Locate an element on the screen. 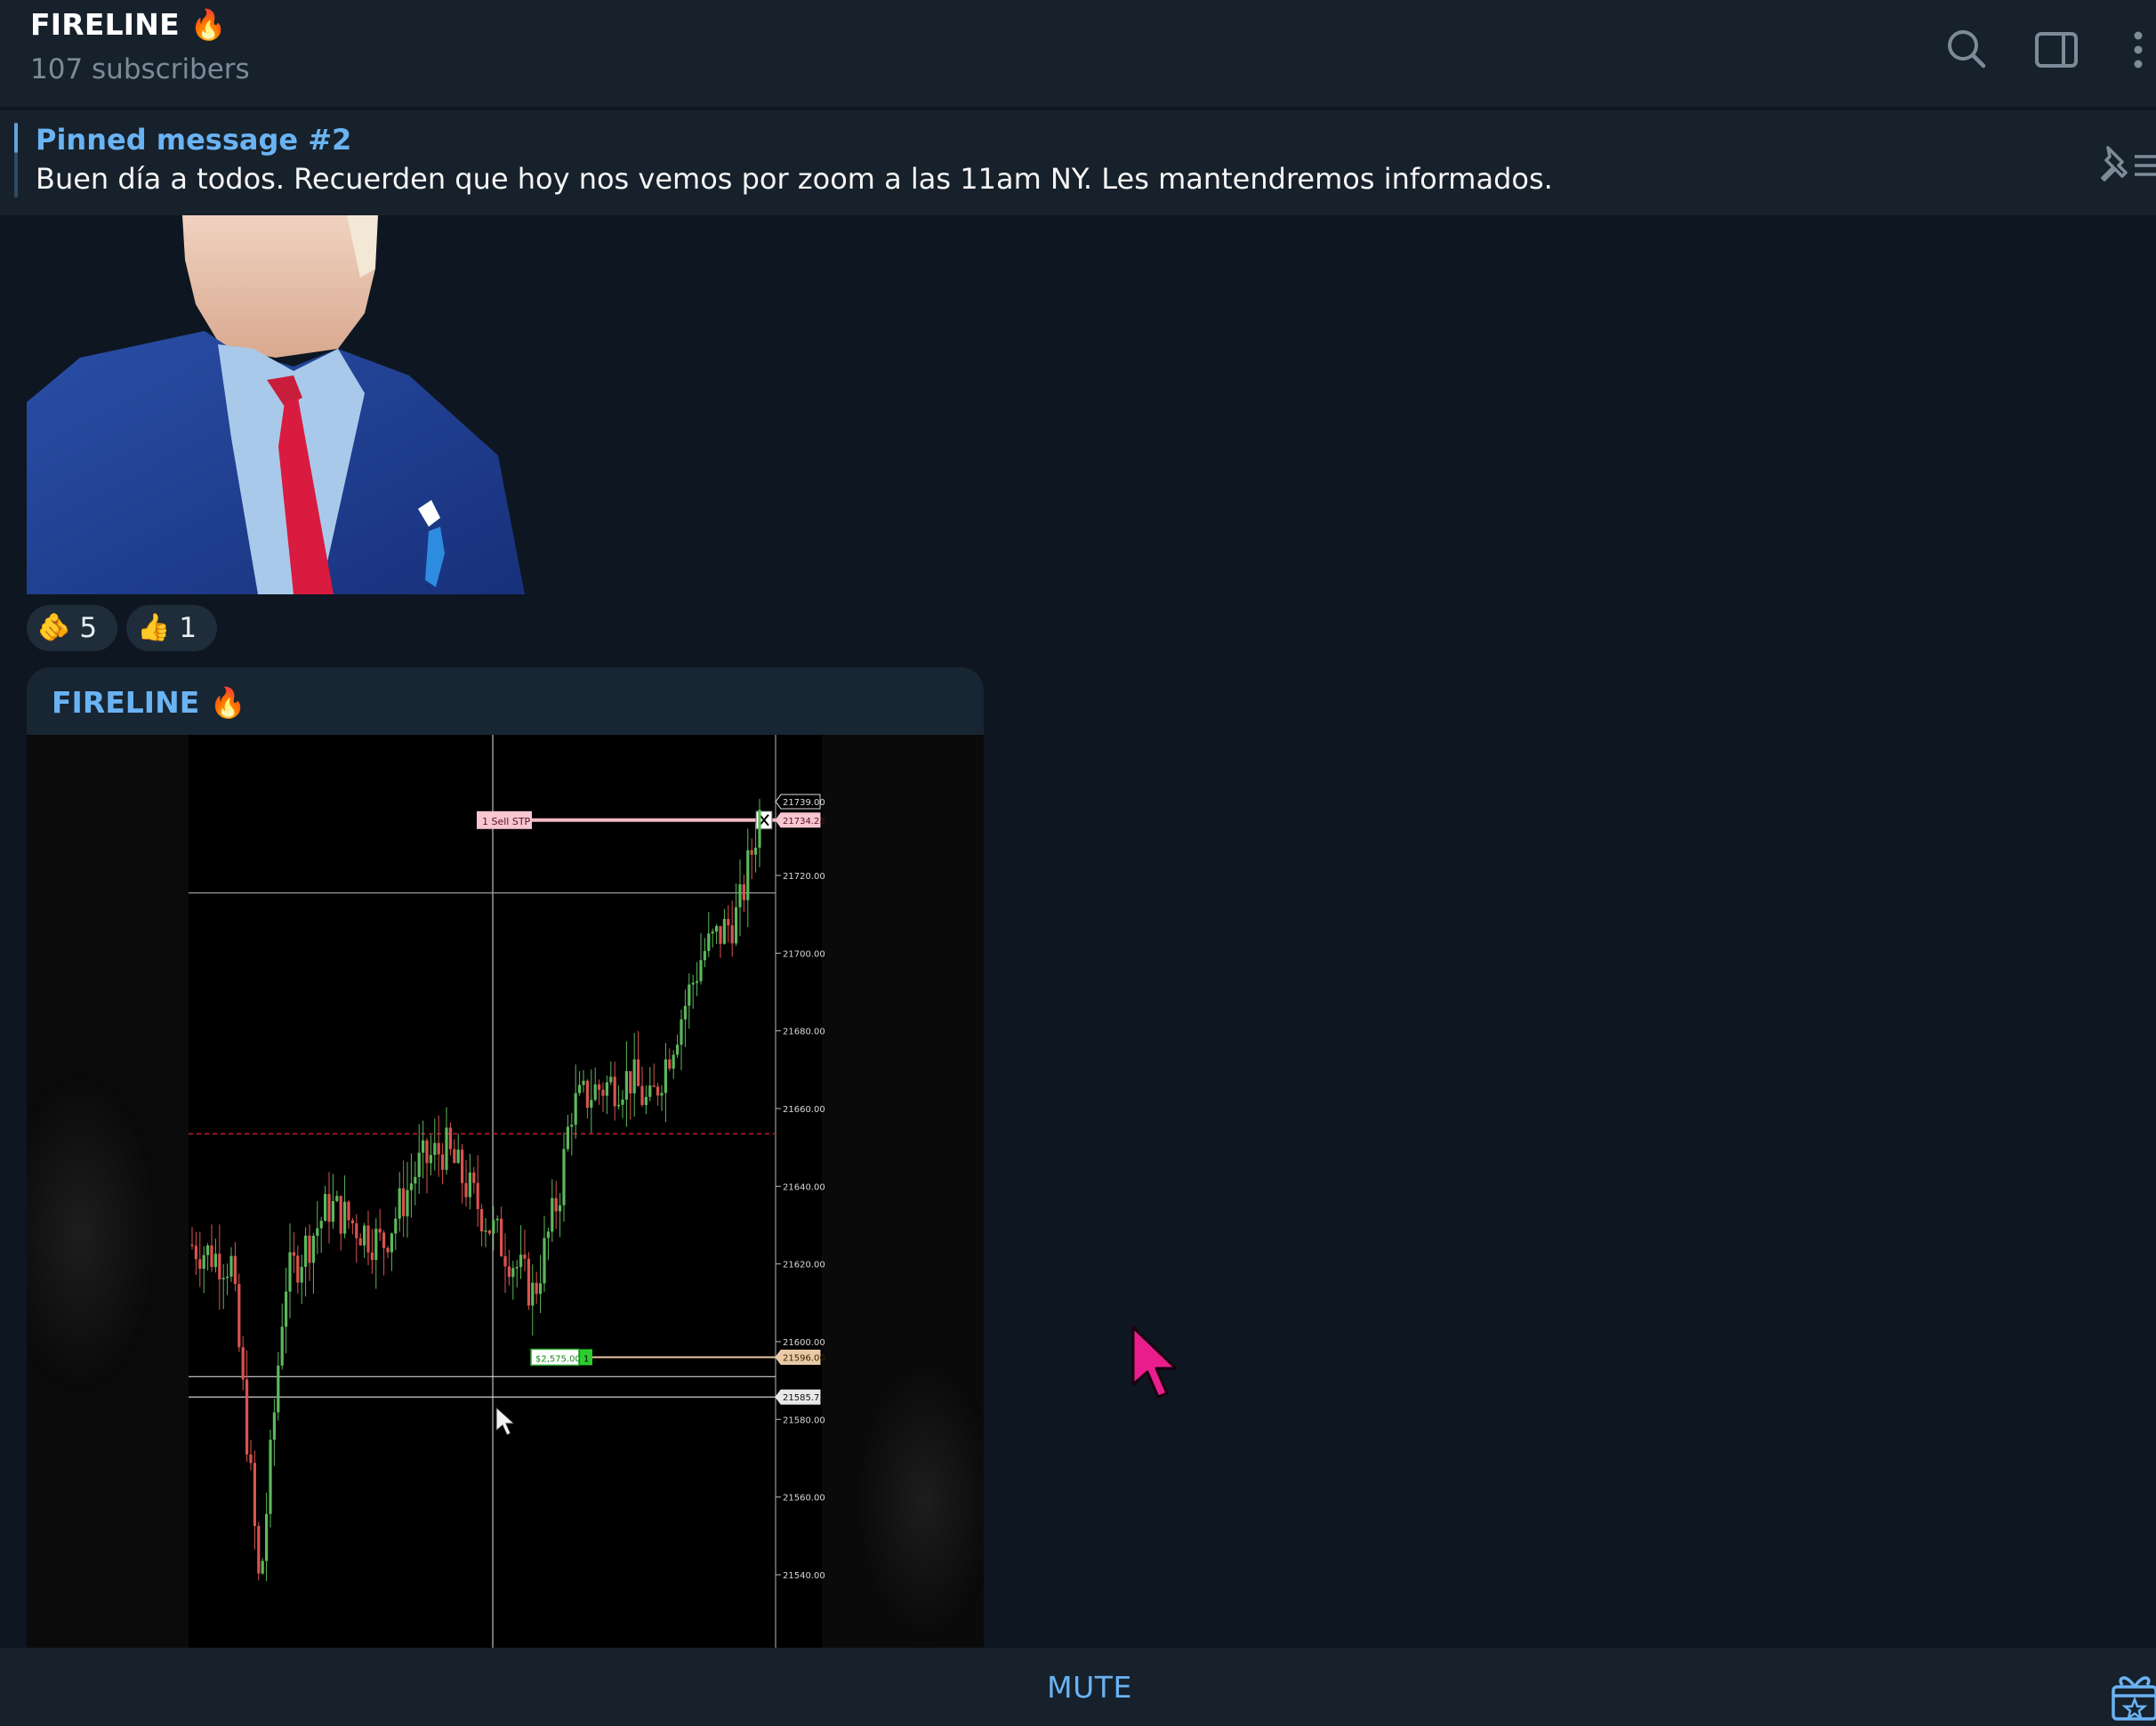 This screenshot has height=1726, width=2156. cancel-x-icon is located at coordinates (764, 820).